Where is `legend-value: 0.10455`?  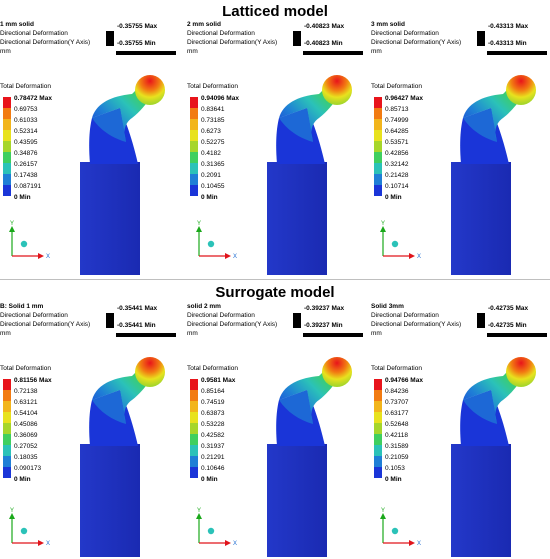 legend-value: 0.10455 is located at coordinates (213, 186).